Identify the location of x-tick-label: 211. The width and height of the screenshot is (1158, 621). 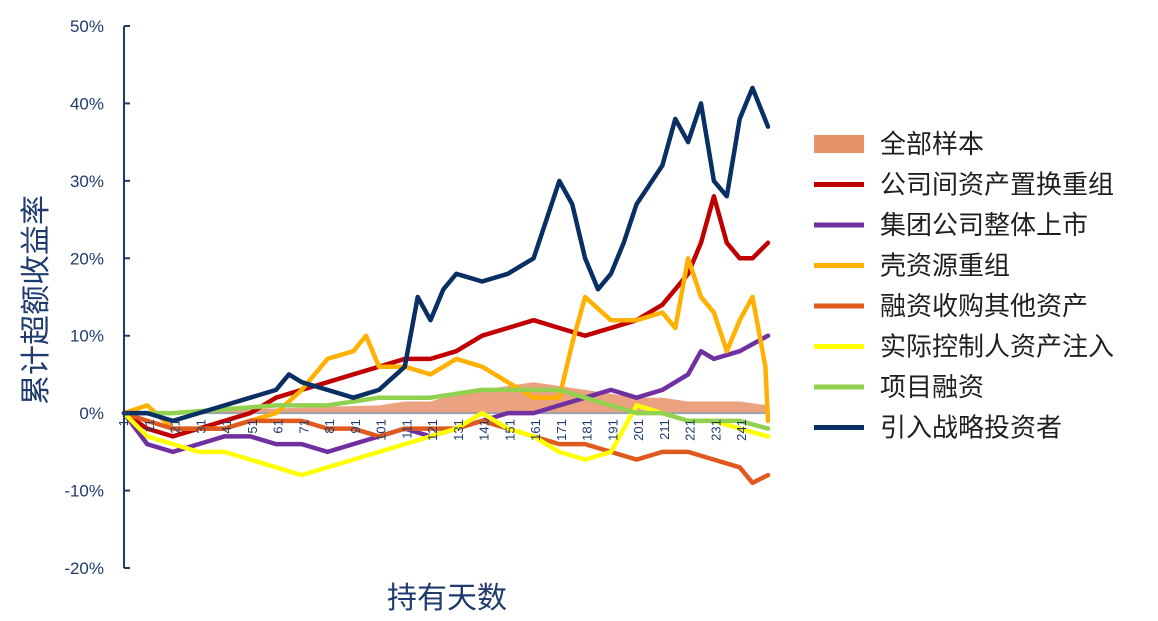
(664, 429).